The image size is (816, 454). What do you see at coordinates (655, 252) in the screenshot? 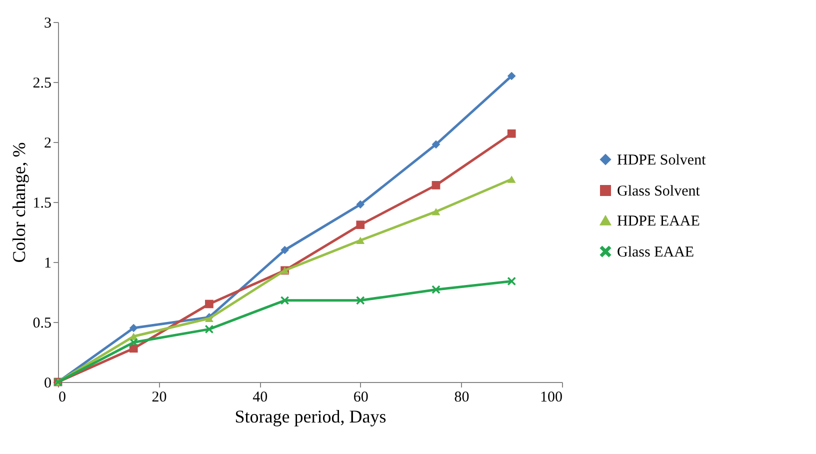
I see `legend-label: Glass EAAE` at bounding box center [655, 252].